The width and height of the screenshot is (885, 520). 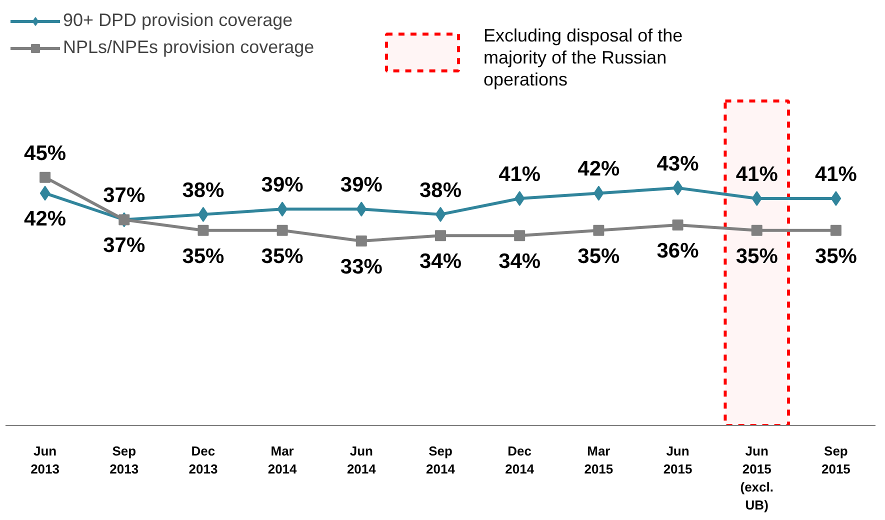 I want to click on data-label: 45%, so click(x=45, y=153).